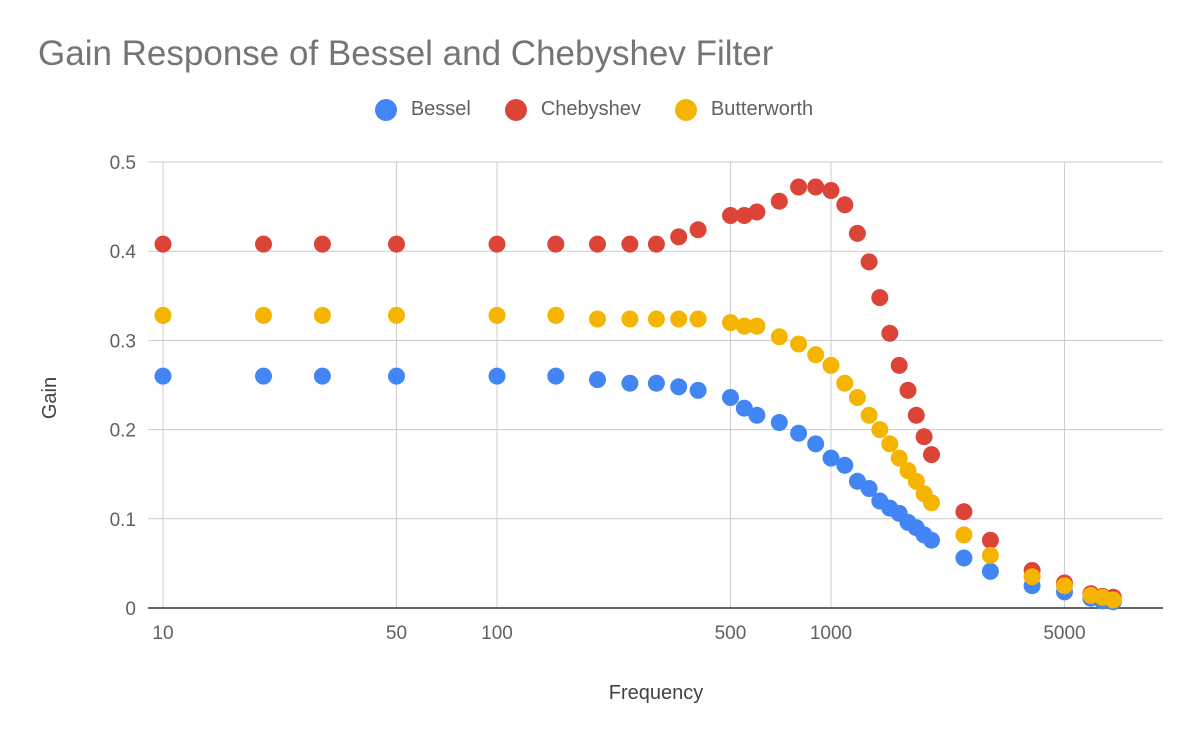  Describe the element at coordinates (123, 520) in the screenshot. I see `y-tick-label: 0.1` at that location.